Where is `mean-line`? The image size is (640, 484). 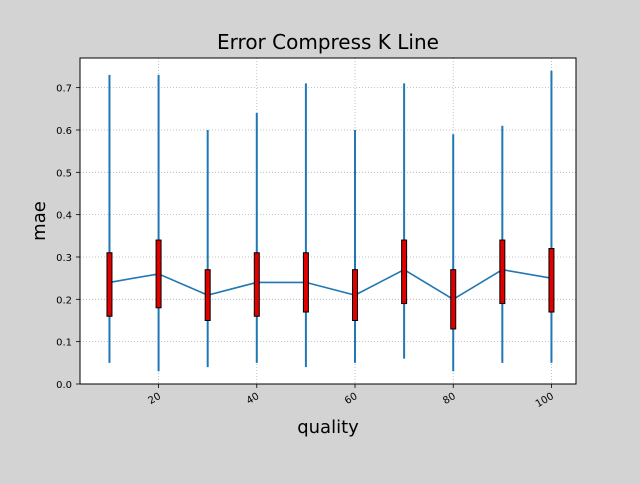 mean-line is located at coordinates (330, 284).